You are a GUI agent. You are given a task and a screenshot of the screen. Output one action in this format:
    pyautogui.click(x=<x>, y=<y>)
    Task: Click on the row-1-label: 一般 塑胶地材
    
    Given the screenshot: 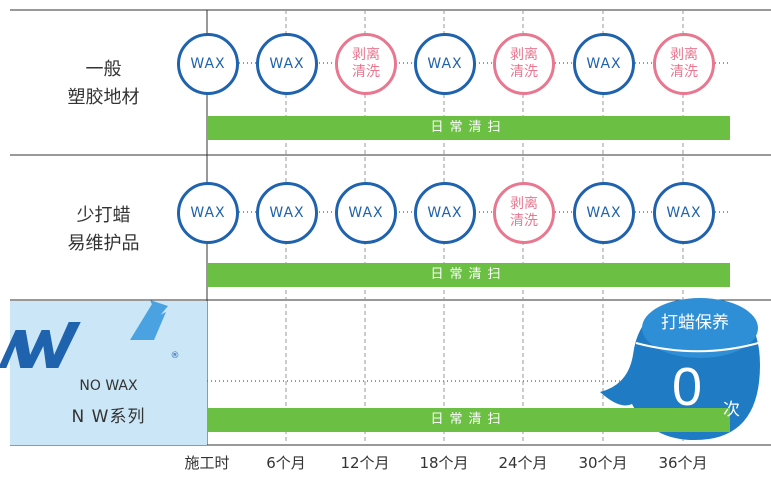 What is the action you would take?
    pyautogui.click(x=103, y=83)
    